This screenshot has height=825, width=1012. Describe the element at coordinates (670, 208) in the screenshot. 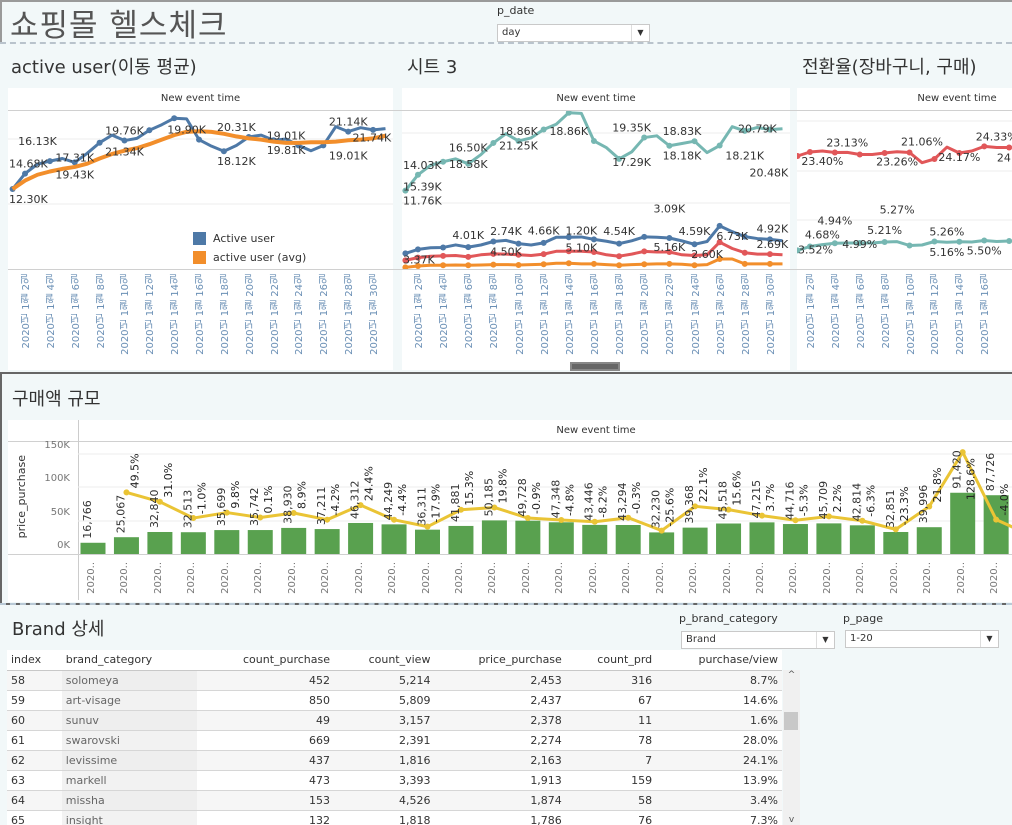

I see `data-label: 3.09K` at that location.